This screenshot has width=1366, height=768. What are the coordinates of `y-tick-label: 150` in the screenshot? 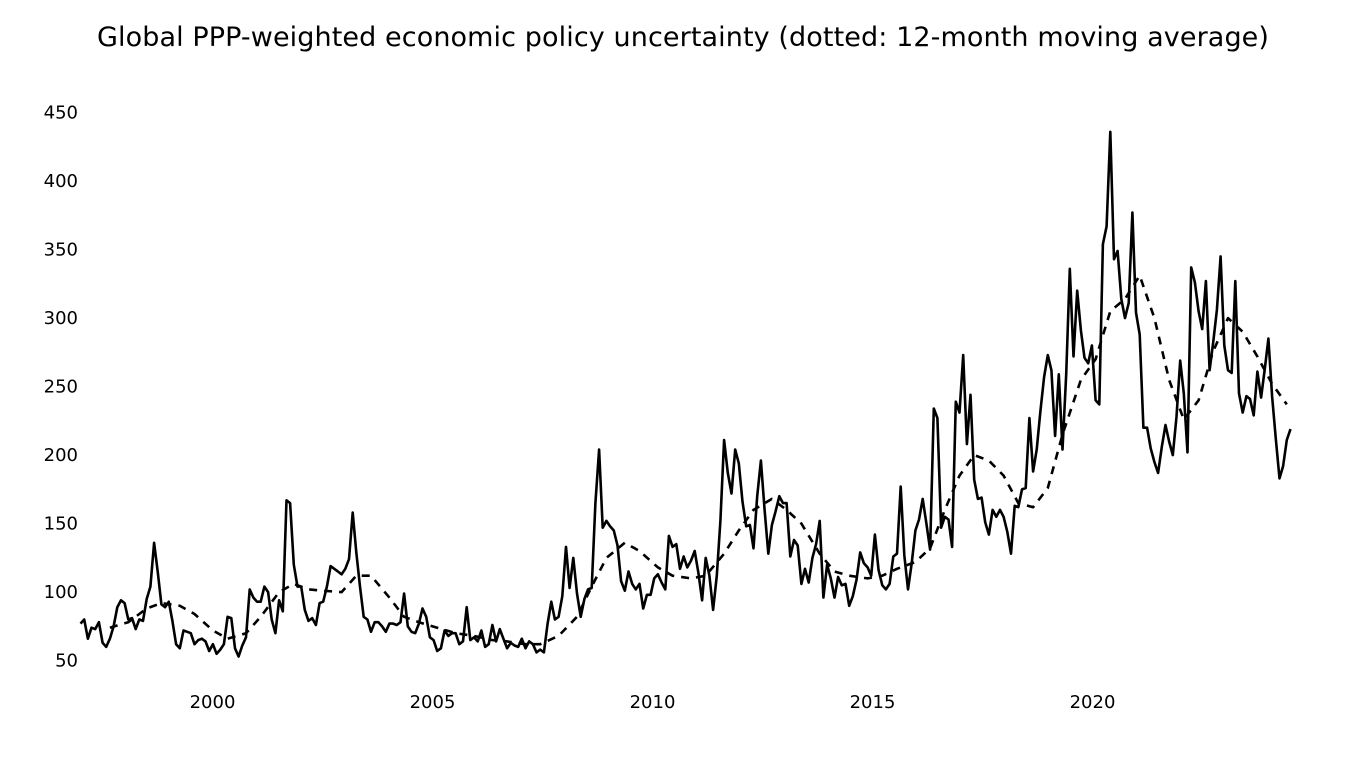 It's located at (61, 524).